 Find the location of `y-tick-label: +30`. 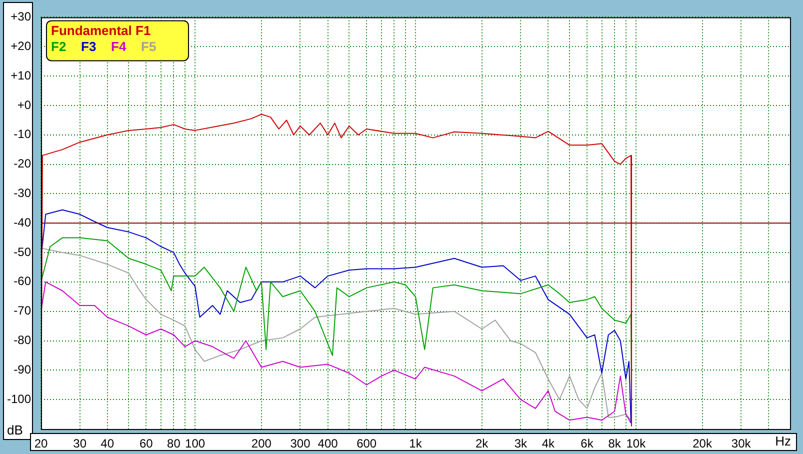

y-tick-label: +30 is located at coordinates (21, 17).